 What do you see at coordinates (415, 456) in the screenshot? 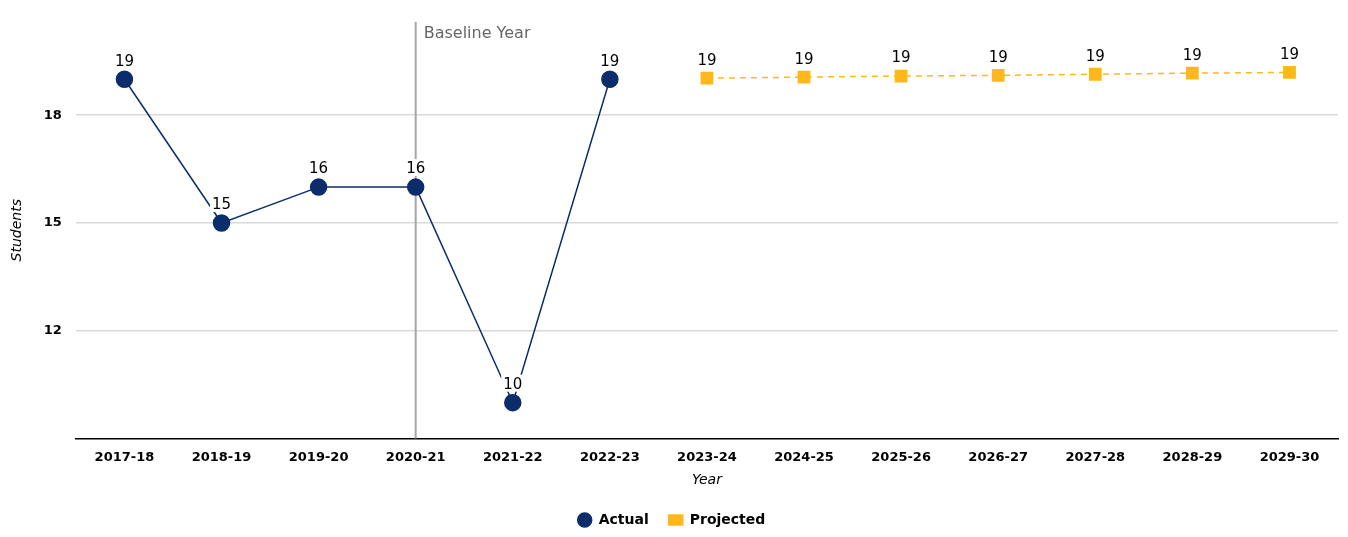
I see `x-tick-label: 2020-21` at bounding box center [415, 456].